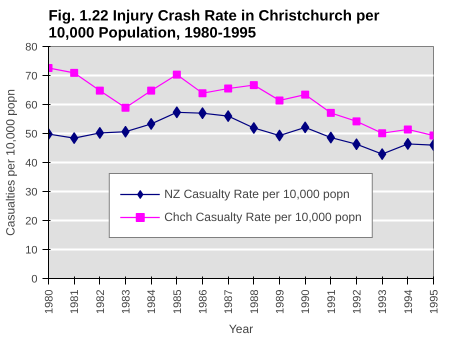 The width and height of the screenshot is (455, 338). Describe the element at coordinates (31, 222) in the screenshot. I see `y-tick-label: 20` at that location.